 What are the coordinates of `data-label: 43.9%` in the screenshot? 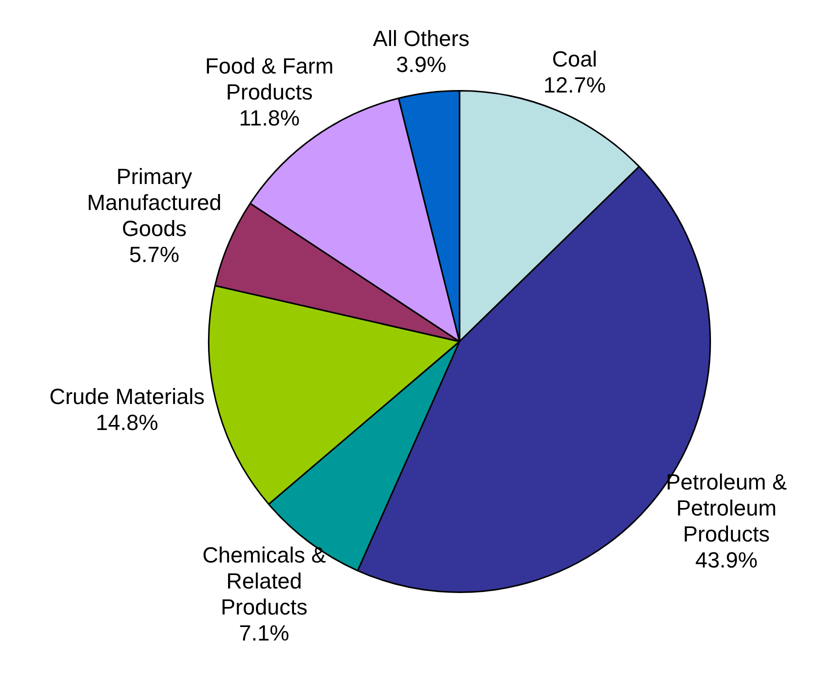 It's located at (726, 560).